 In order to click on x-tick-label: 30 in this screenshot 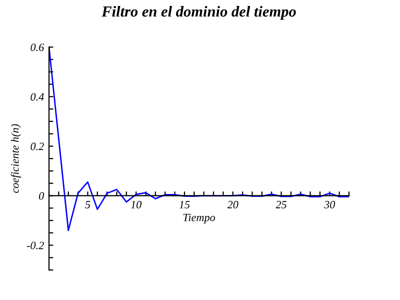, I will do `click(330, 204)`.